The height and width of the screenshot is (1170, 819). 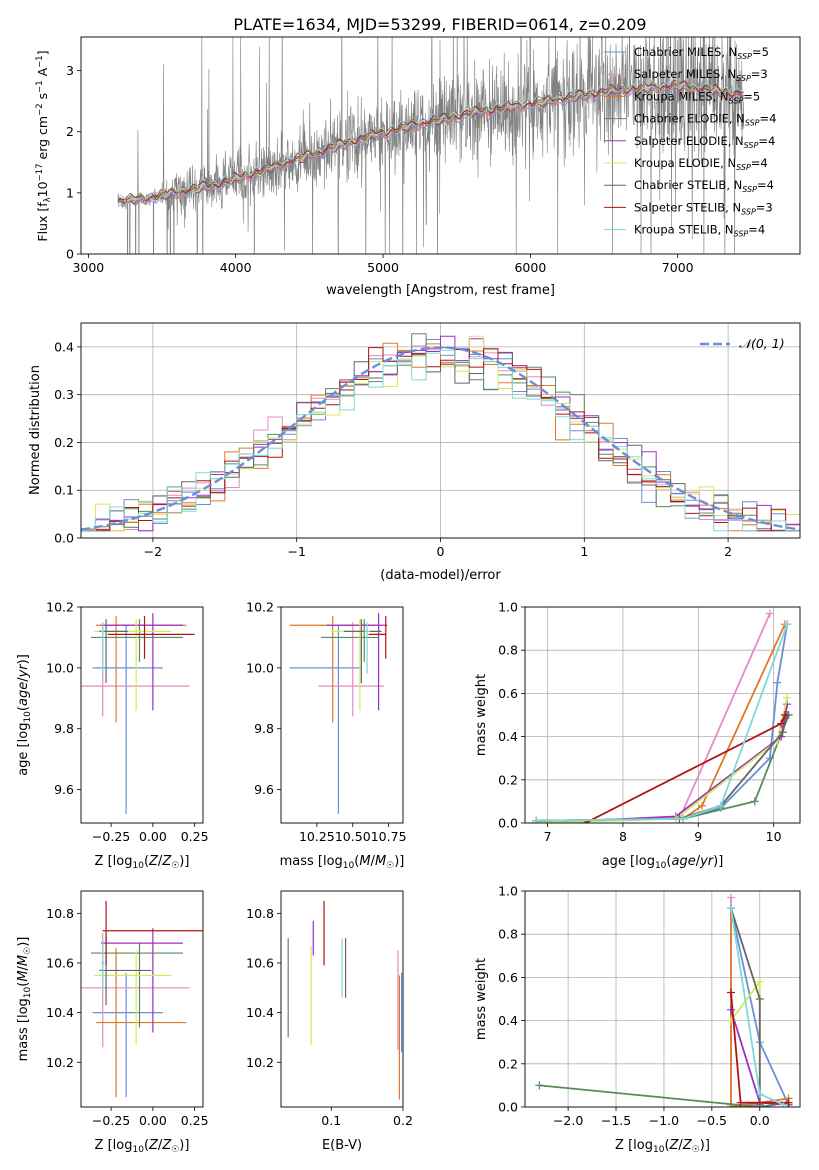 What do you see at coordinates (440, 440) in the screenshot?
I see `histogram-kroupa_stelib` at bounding box center [440, 440].